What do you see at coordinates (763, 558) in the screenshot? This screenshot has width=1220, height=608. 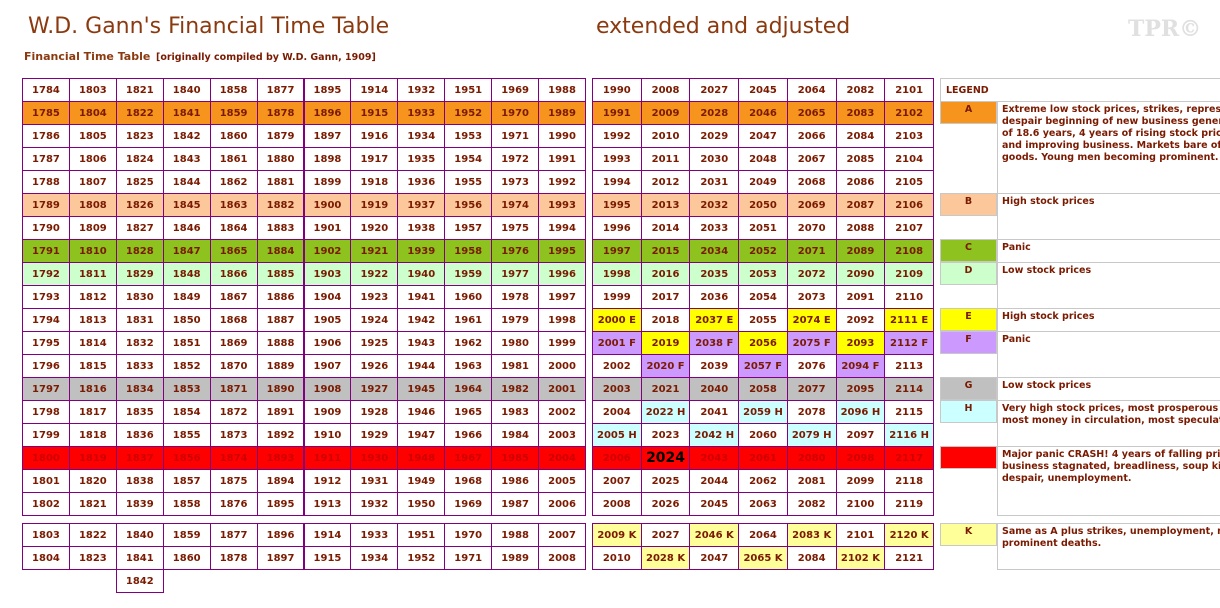 I see `year-cell: 2065 K` at bounding box center [763, 558].